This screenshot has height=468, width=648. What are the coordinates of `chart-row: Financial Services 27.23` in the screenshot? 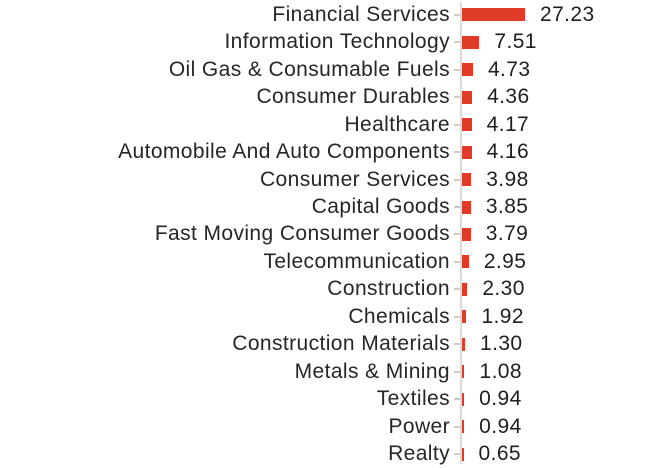 It's located at (324, 14).